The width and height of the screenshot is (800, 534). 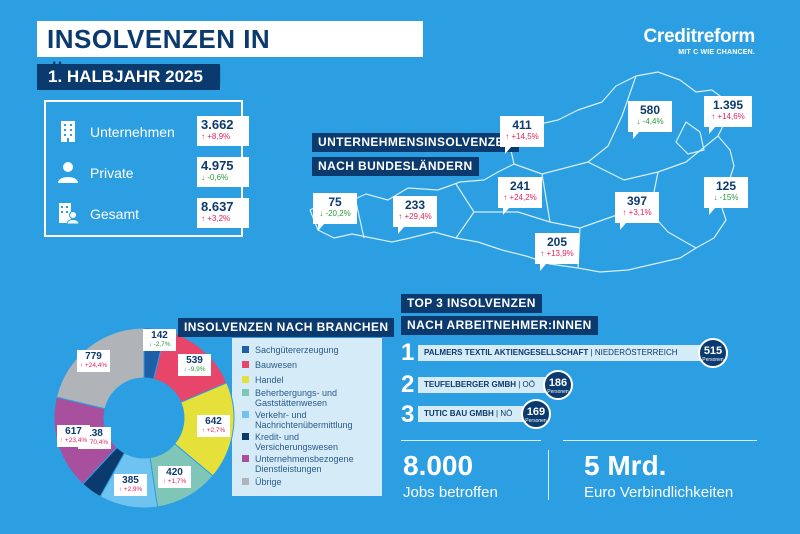 I want to click on branch-value: 138, so click(x=94, y=433).